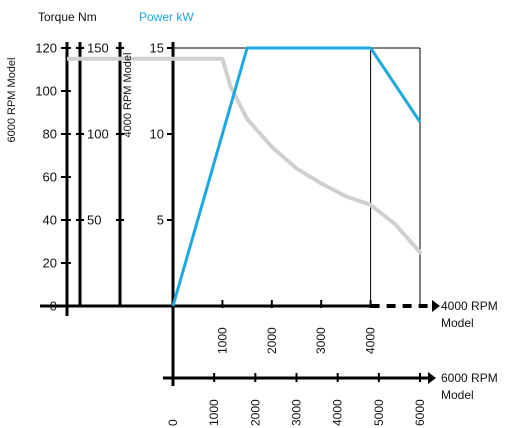 This screenshot has height=428, width=509. Describe the element at coordinates (222, 340) in the screenshot. I see `rpm-4000-tick-label: 1000` at that location.